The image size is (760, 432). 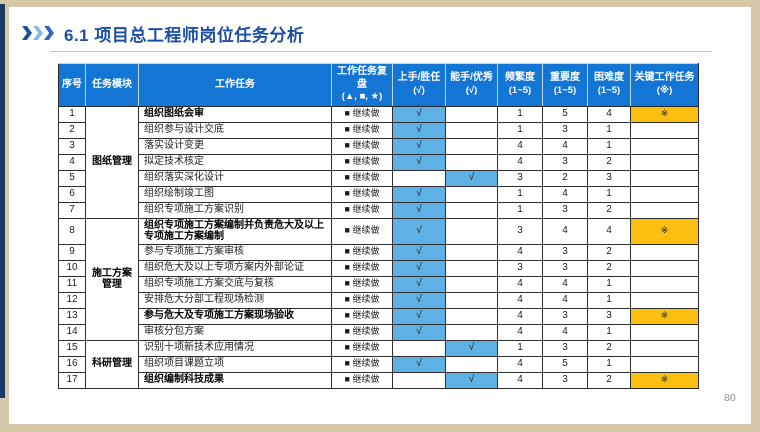 I want to click on col-header-expert: 能手/优秀 (√), so click(x=471, y=85).